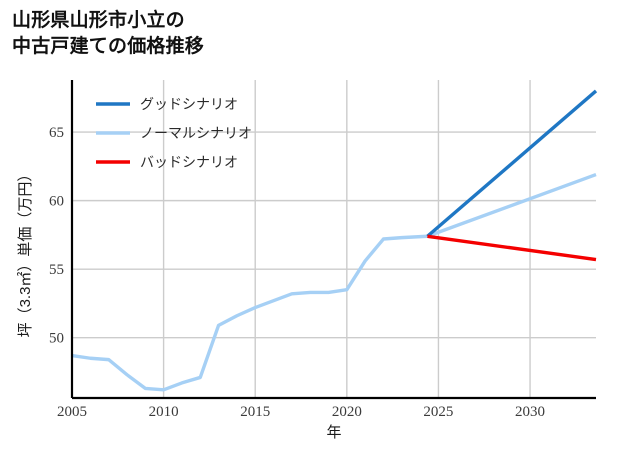  Describe the element at coordinates (189, 104) in the screenshot. I see `legend-label-0: グッドシナリオ` at that location.